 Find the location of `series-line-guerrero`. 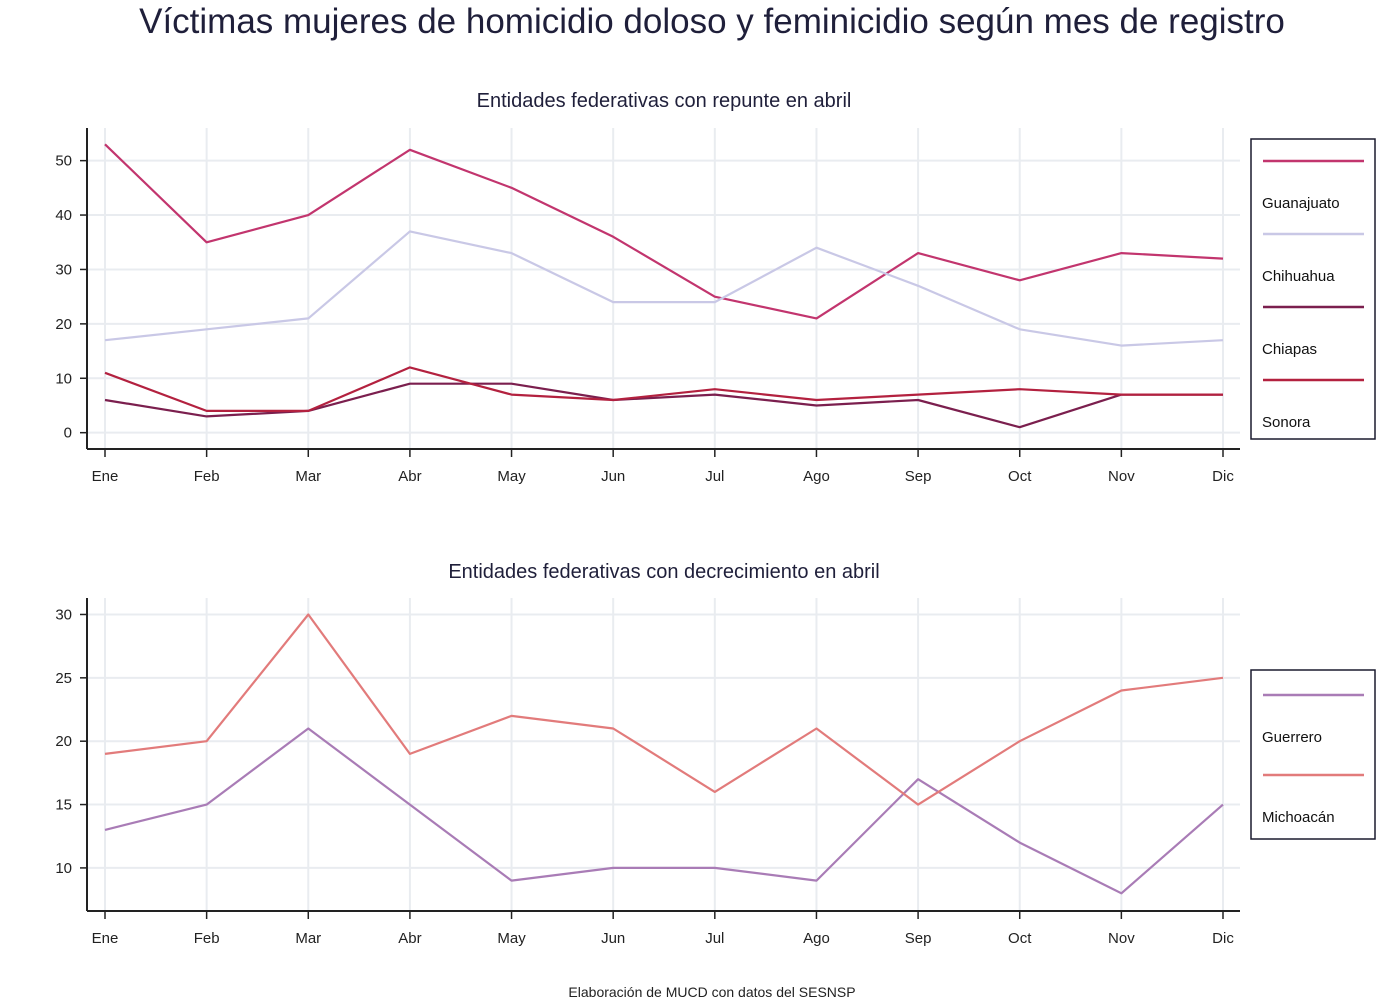

series-line-guerrero is located at coordinates (664, 811).